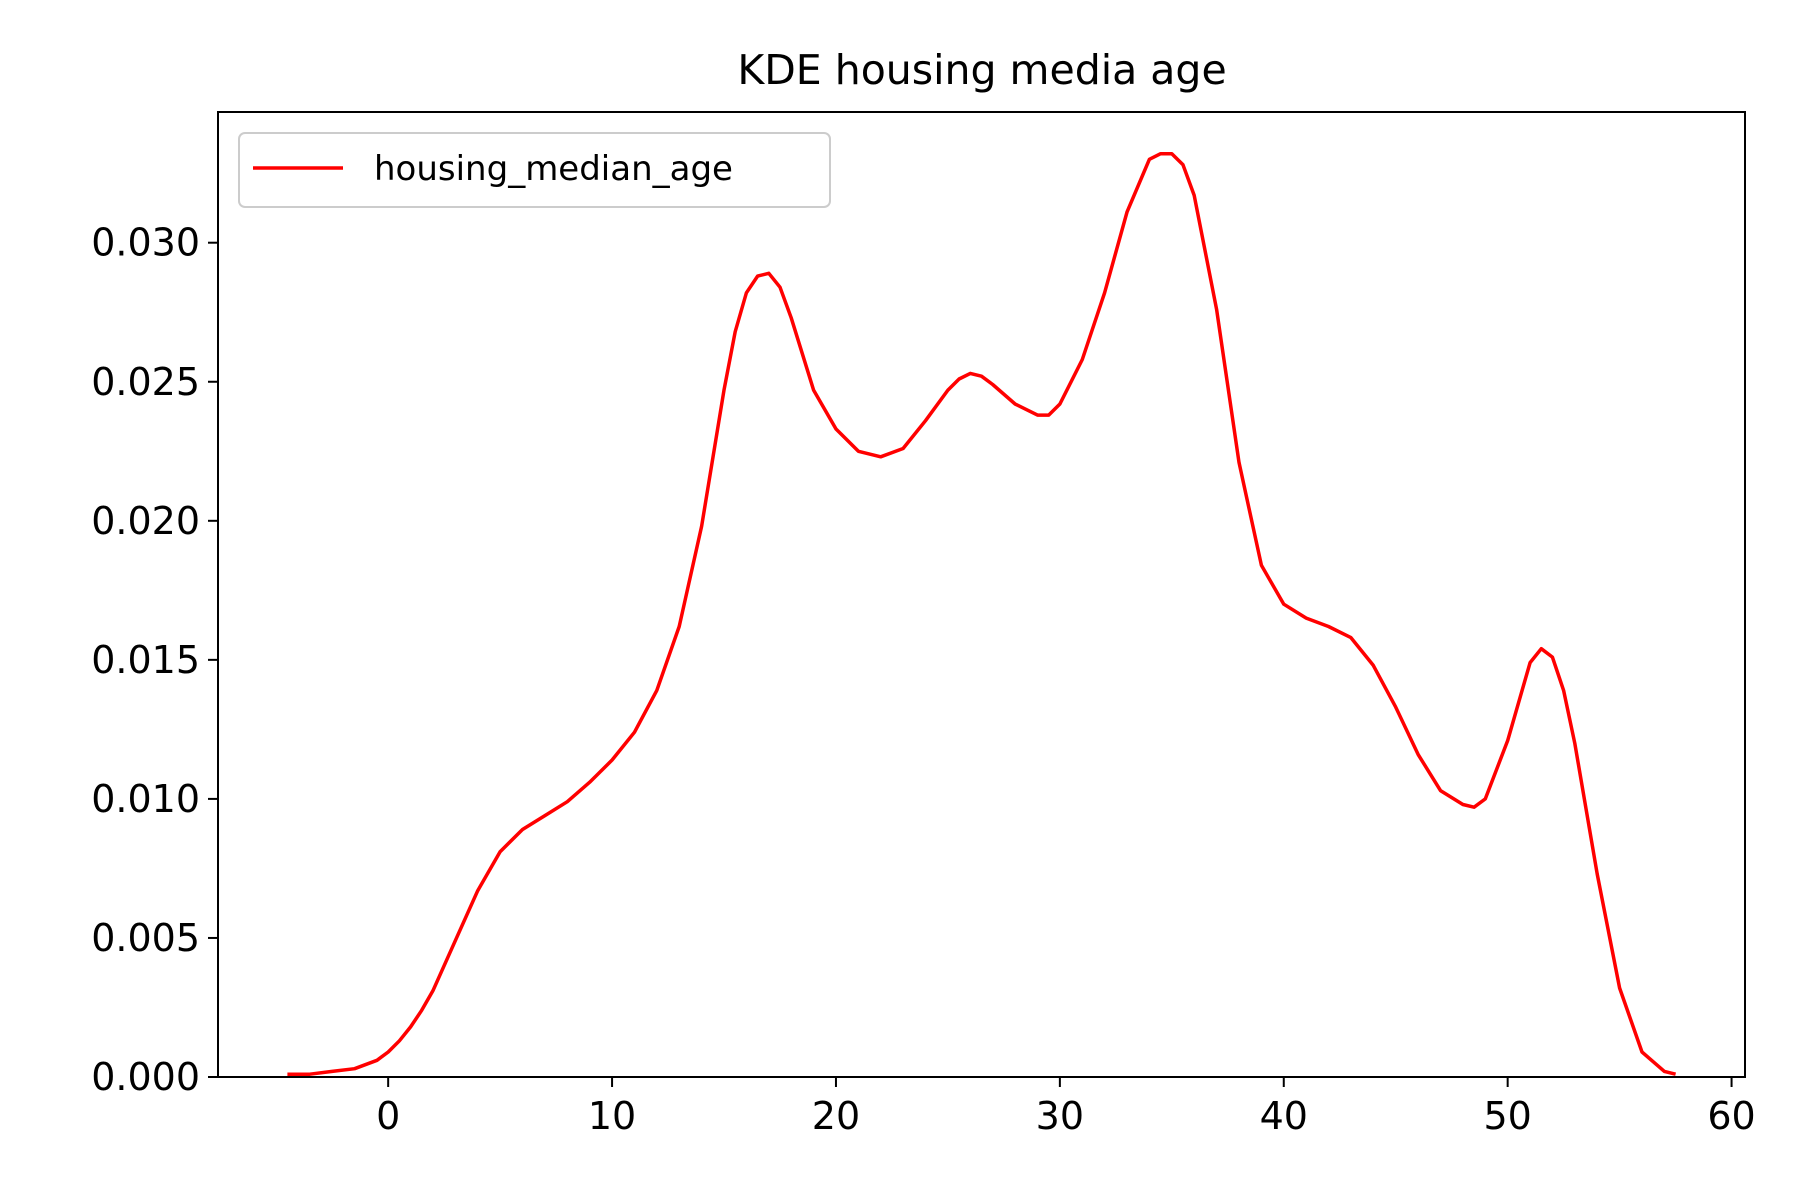 The width and height of the screenshot is (1800, 1200). I want to click on legend: housing_median_age, so click(534, 170).